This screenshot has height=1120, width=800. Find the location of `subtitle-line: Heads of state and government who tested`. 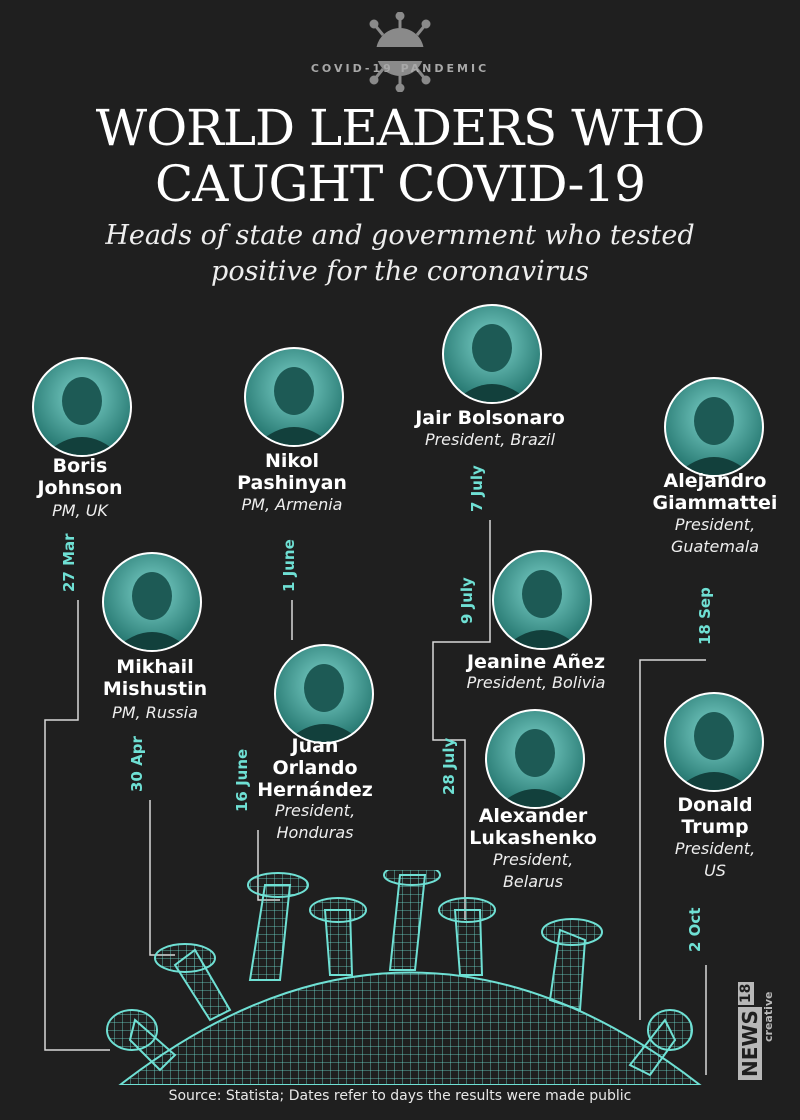

subtitle-line: Heads of state and government who tested is located at coordinates (400, 235).